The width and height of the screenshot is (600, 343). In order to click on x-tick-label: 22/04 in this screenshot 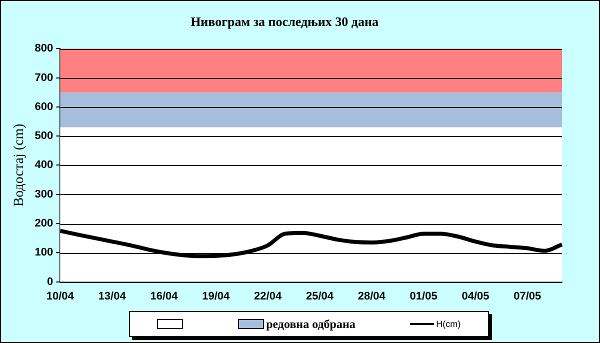, I will do `click(268, 296)`.